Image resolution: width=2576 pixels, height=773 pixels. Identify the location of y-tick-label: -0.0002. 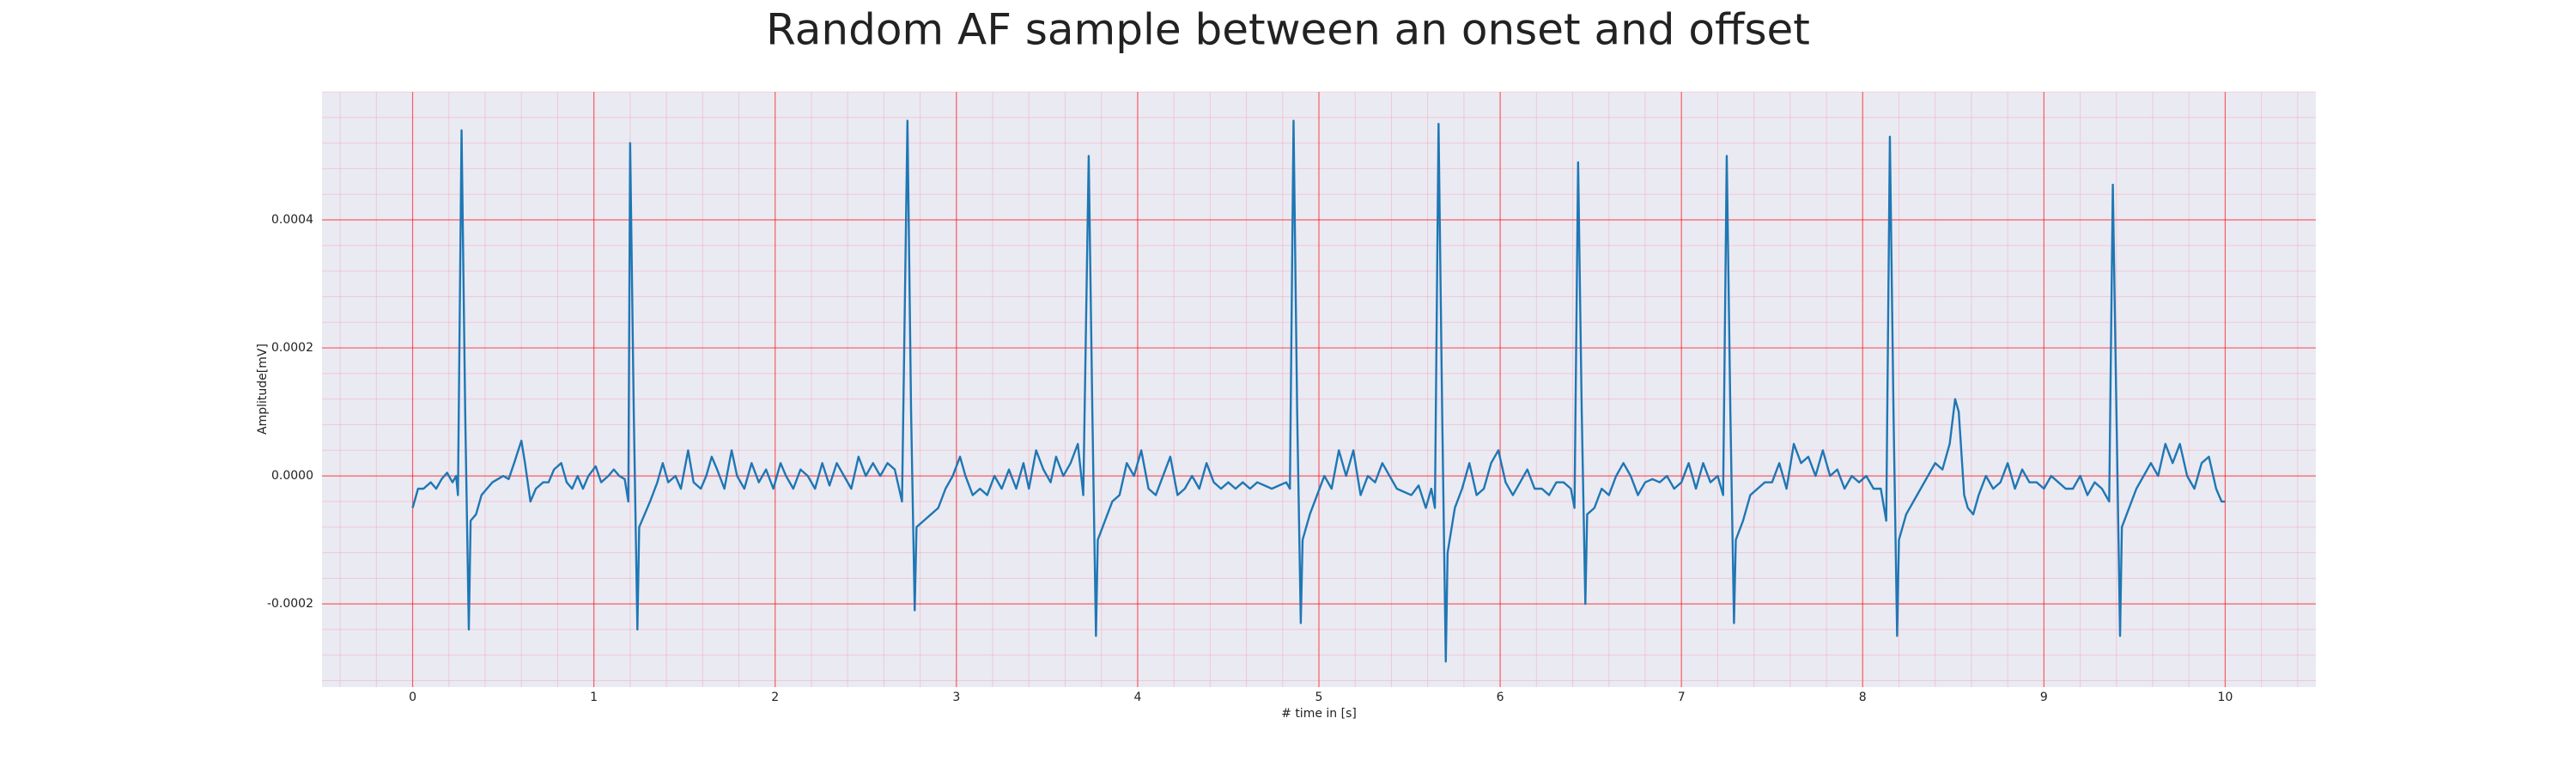
(290, 604).